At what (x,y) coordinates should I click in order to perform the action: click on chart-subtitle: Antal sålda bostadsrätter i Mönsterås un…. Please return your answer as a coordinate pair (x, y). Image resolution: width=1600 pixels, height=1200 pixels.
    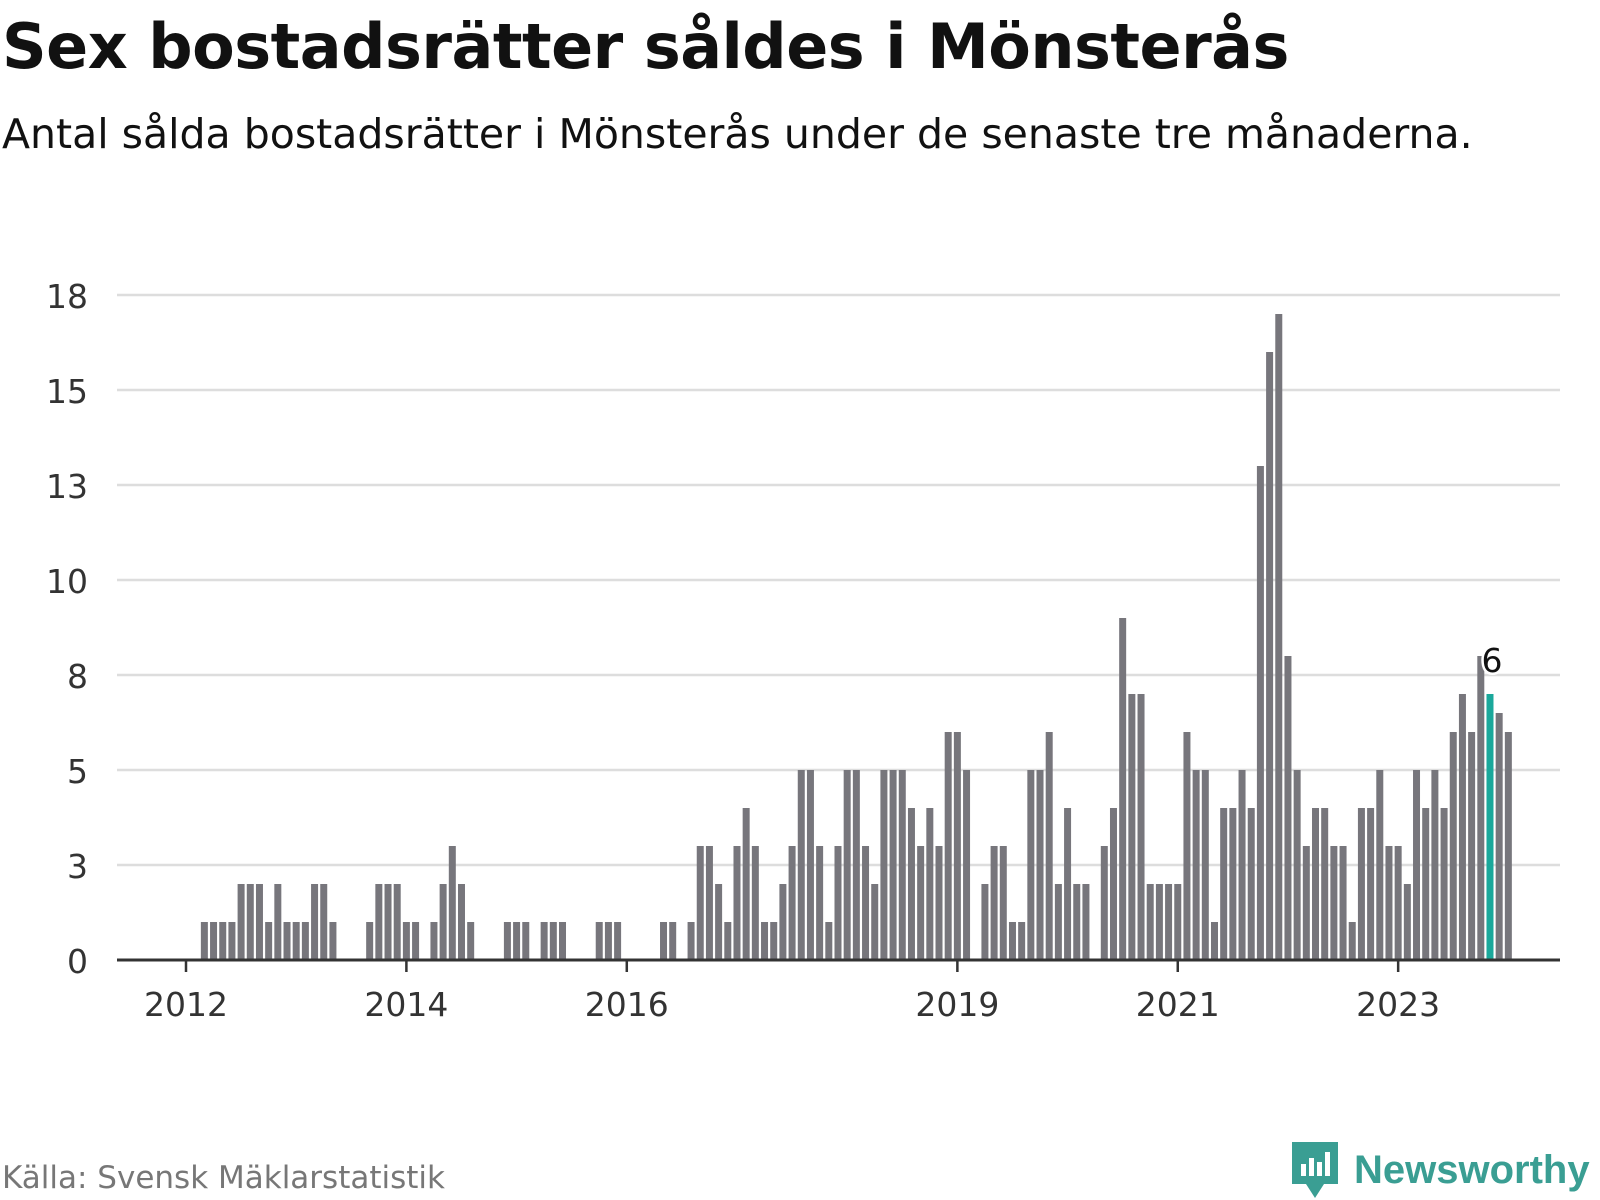
    Looking at the image, I should click on (737, 134).